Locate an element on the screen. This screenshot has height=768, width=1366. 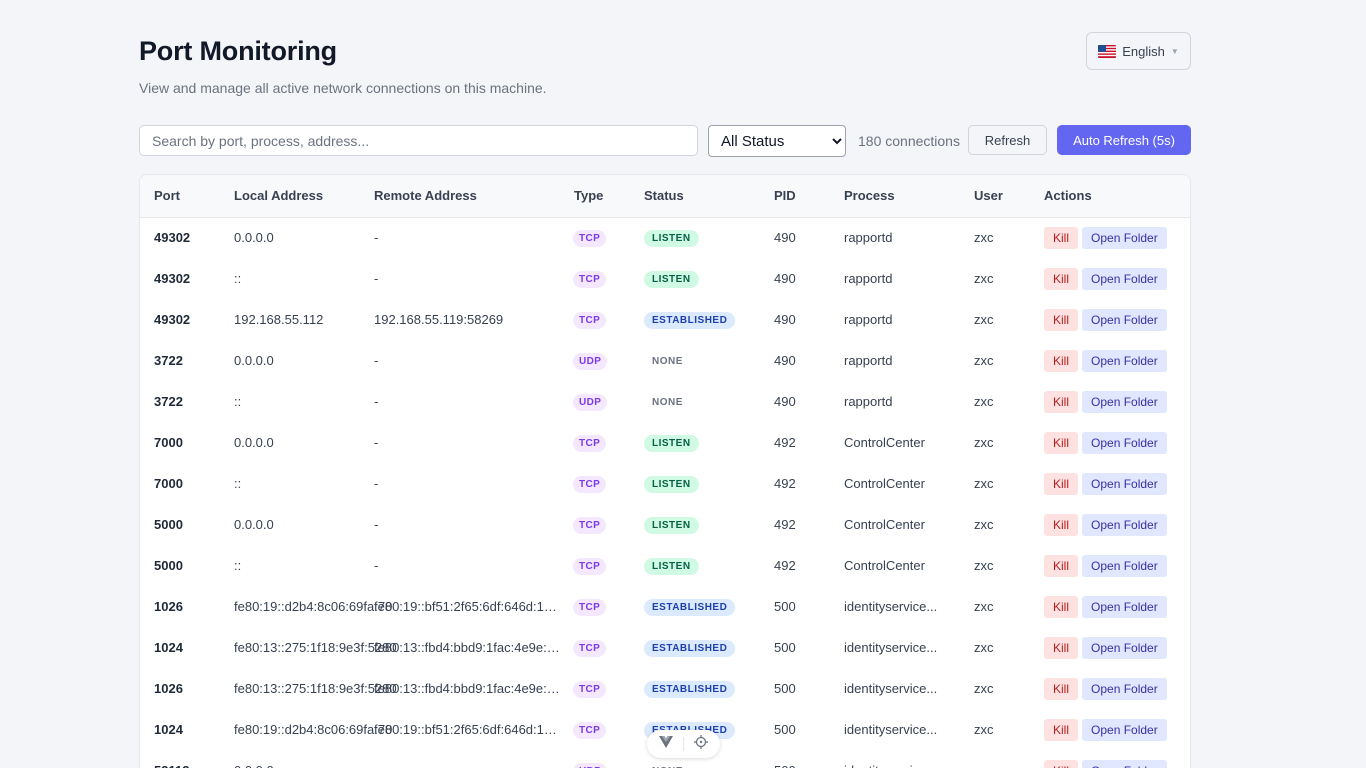
column-header-status: Status is located at coordinates (664, 196).